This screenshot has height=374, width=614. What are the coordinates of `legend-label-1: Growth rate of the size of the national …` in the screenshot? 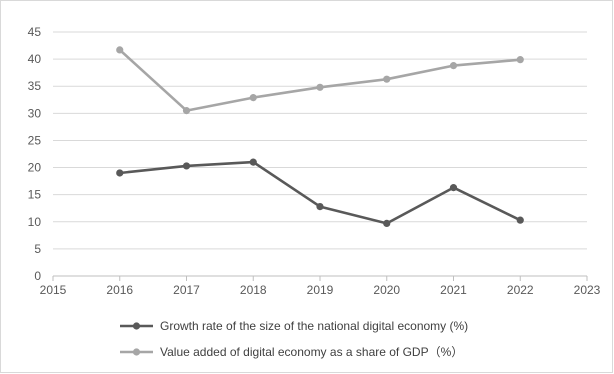 It's located at (314, 326).